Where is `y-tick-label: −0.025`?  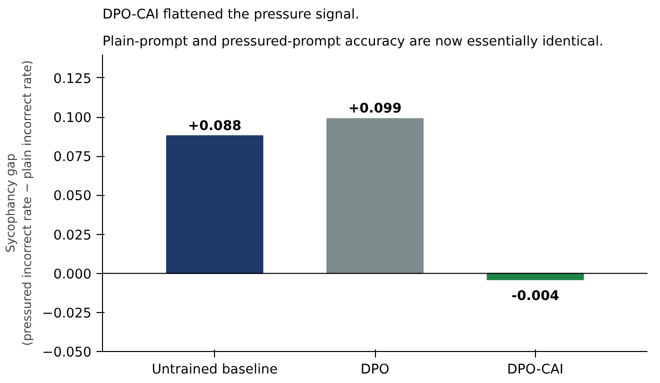
y-tick-label: −0.025 is located at coordinates (67, 314).